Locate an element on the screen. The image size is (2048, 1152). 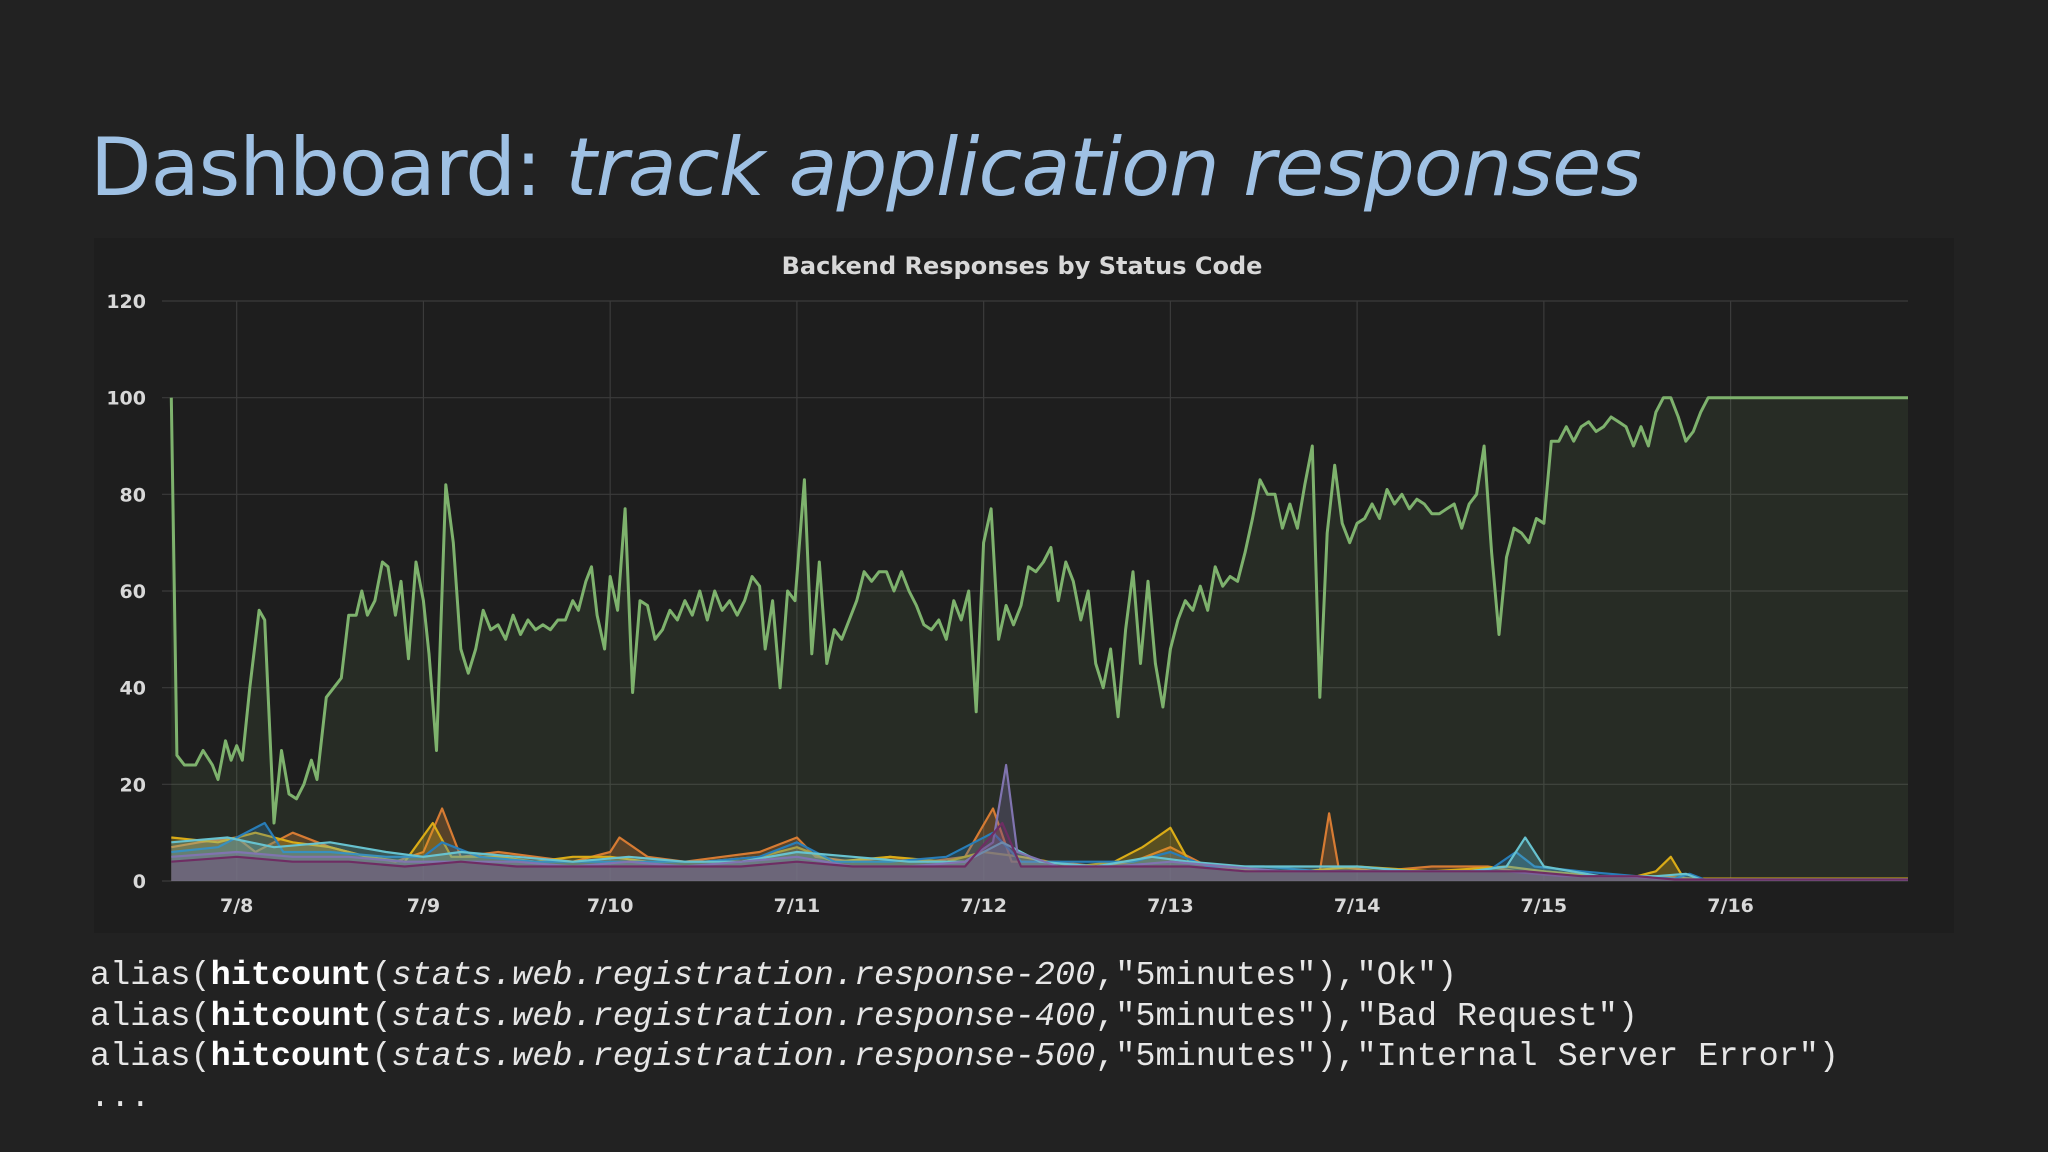
slide-title: Dashboard: track application responses is located at coordinates (866, 168).